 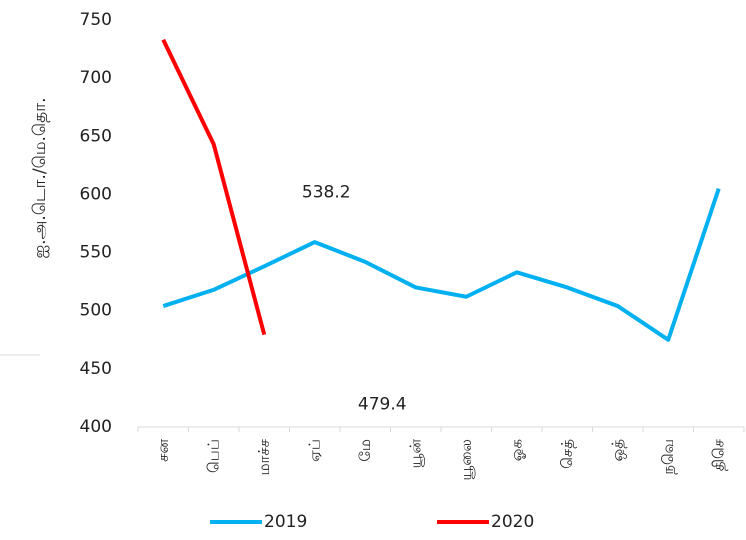 I want to click on y-tick-label: 550, so click(x=96, y=253).